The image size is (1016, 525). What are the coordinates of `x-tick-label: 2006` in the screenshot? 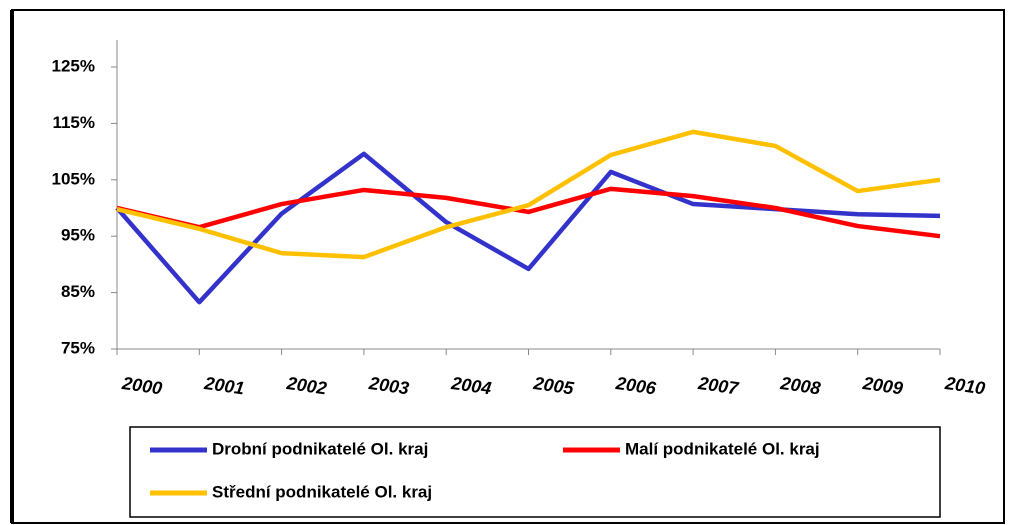 It's located at (636, 386).